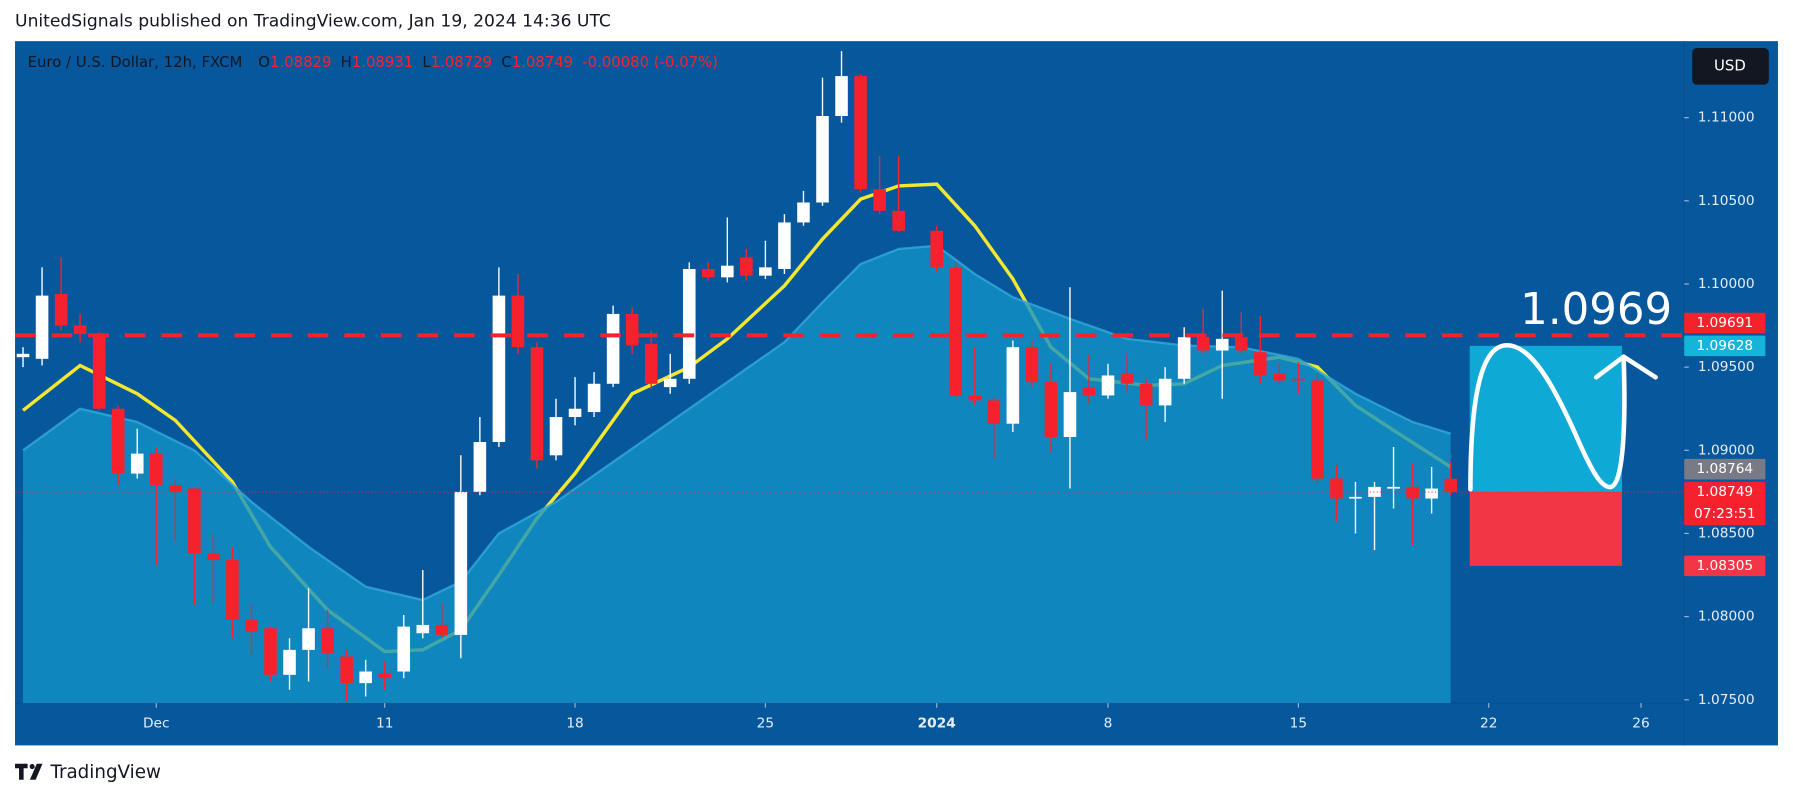 The image size is (1793, 798). I want to click on legend-title: Euro / U.S. Dollar, 12h, FXCM, so click(135, 62).